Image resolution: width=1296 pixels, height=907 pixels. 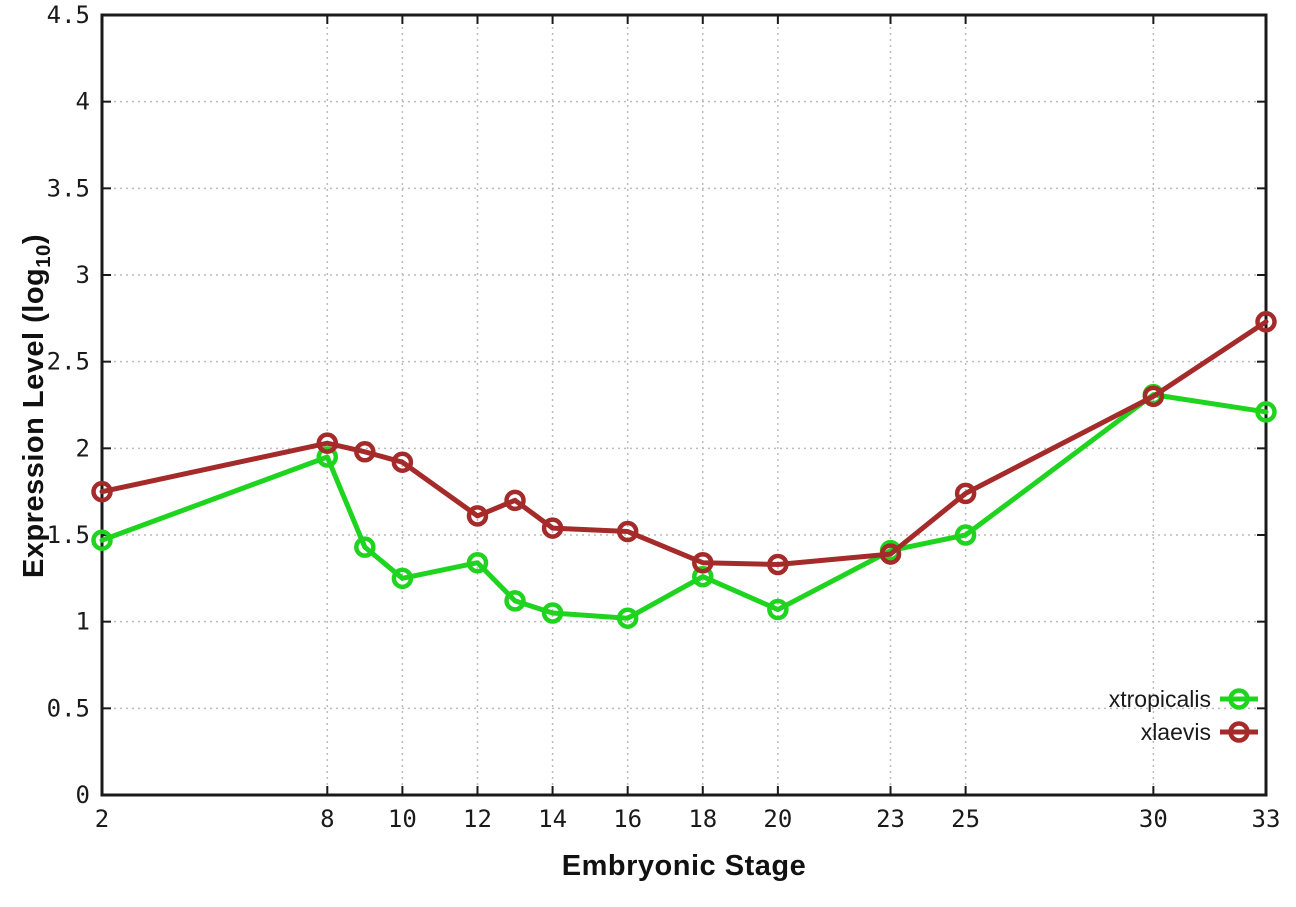 I want to click on y-tick-label: 3.5, so click(x=68, y=188).